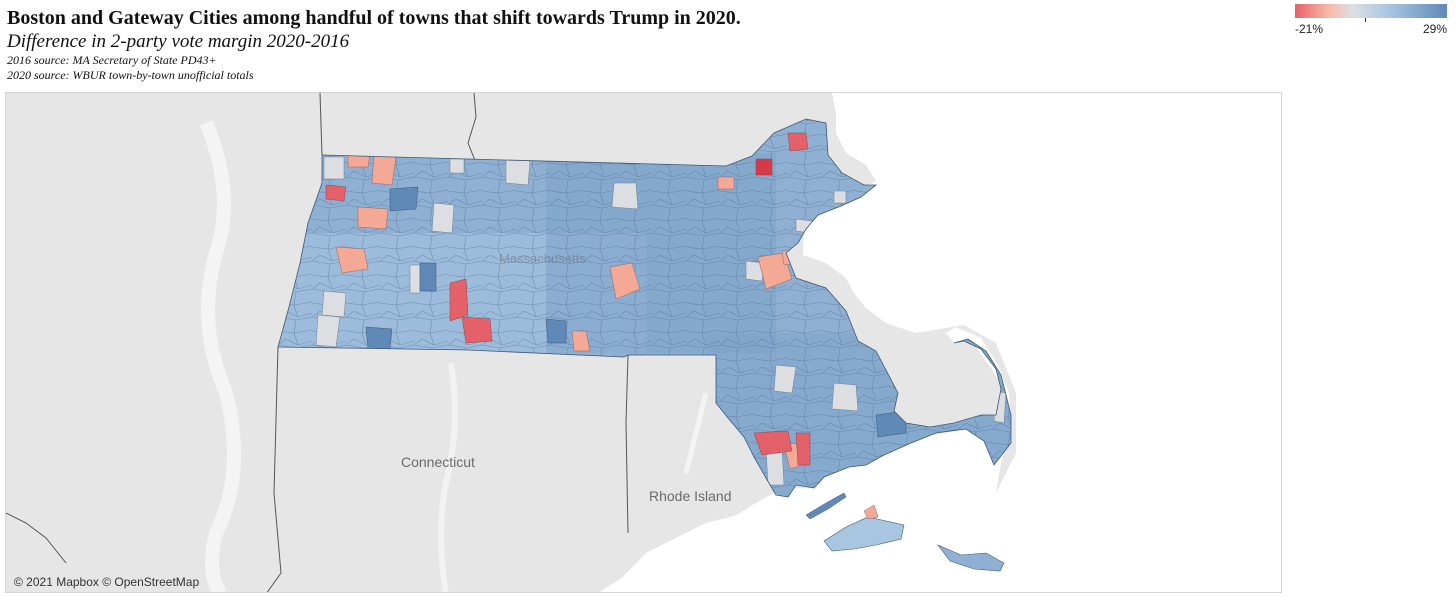 The image size is (1456, 597). Describe the element at coordinates (826, 506) in the screenshot. I see `elizabeth-islands` at that location.